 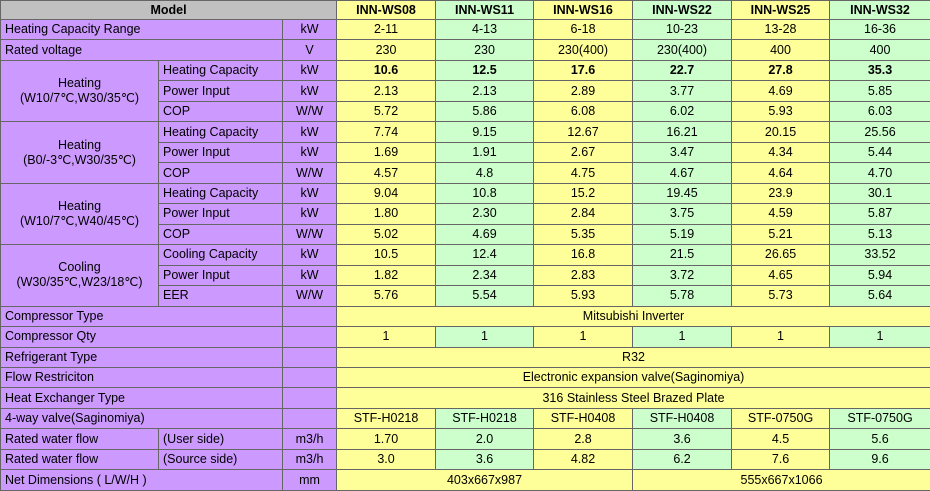 I want to click on value-cell: 4.70, so click(x=879, y=173).